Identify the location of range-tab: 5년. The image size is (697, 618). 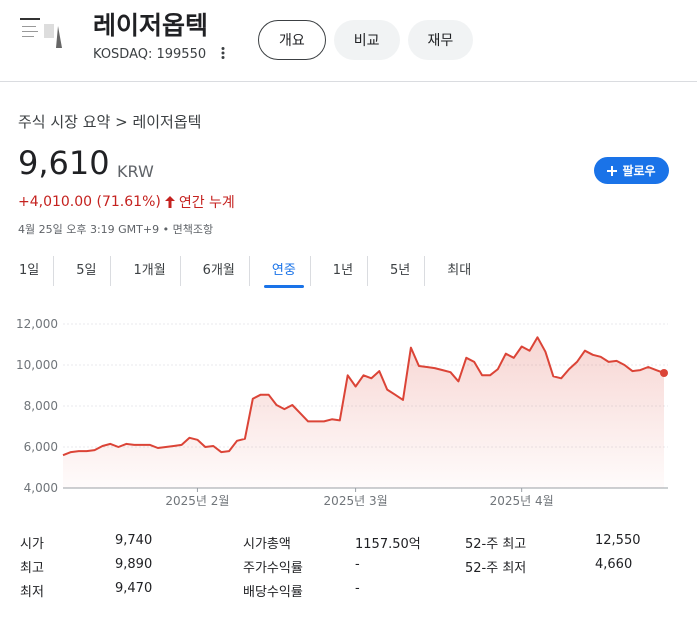
(401, 271).